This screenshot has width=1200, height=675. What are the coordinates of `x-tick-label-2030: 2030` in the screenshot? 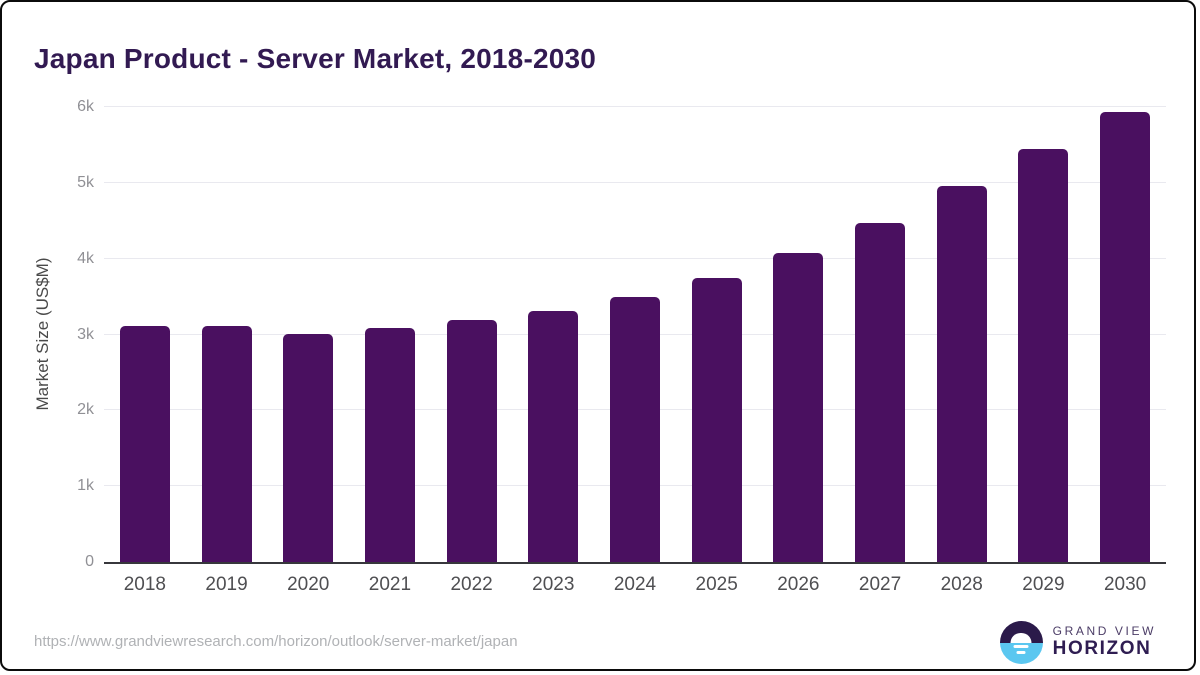 It's located at (1125, 584).